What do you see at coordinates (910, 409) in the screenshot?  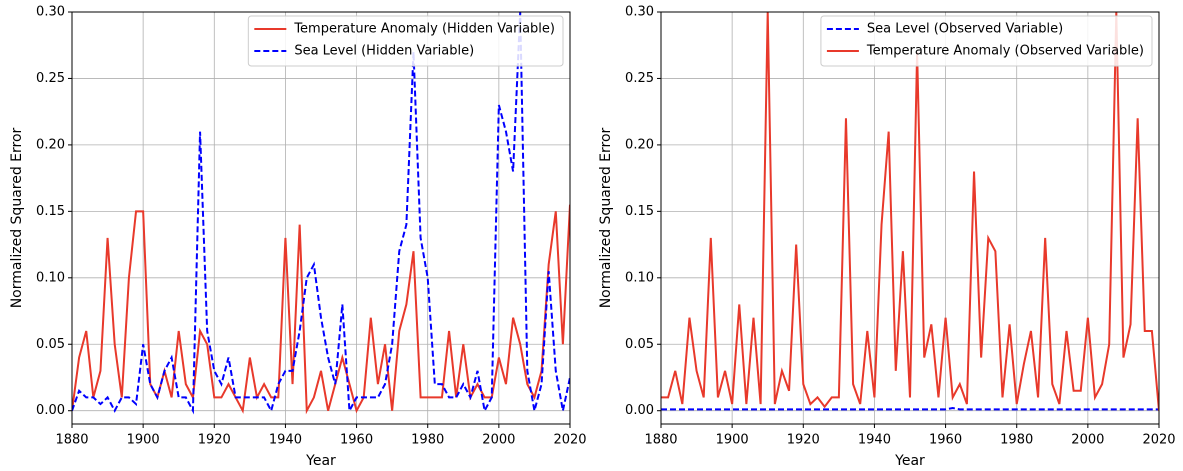 I see `series-line` at bounding box center [910, 409].